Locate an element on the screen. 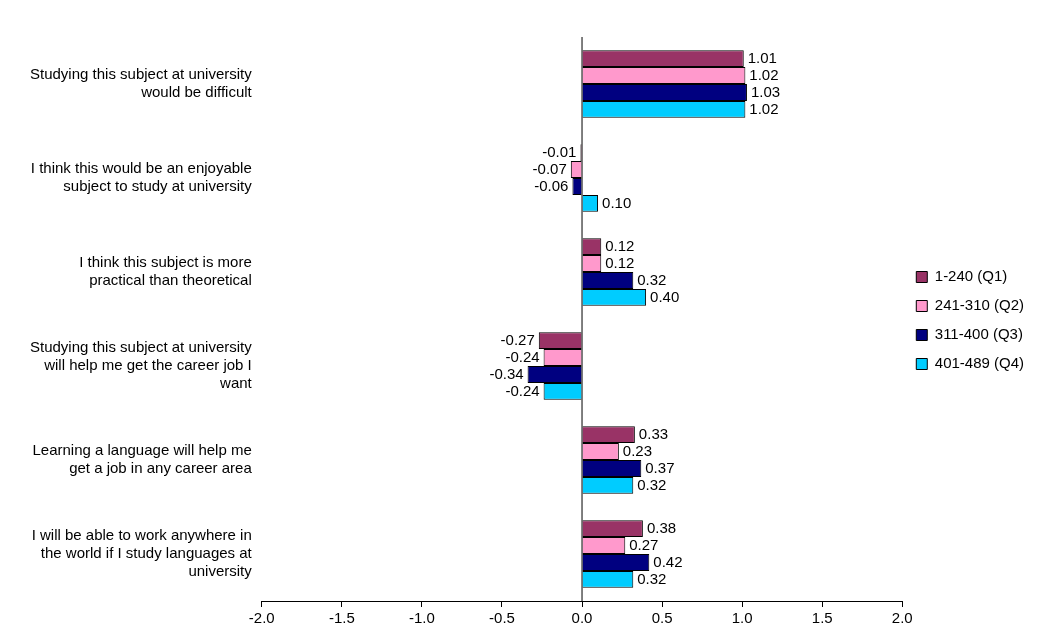 The height and width of the screenshot is (641, 1044). x-tick-label: -2.0 is located at coordinates (261, 618).